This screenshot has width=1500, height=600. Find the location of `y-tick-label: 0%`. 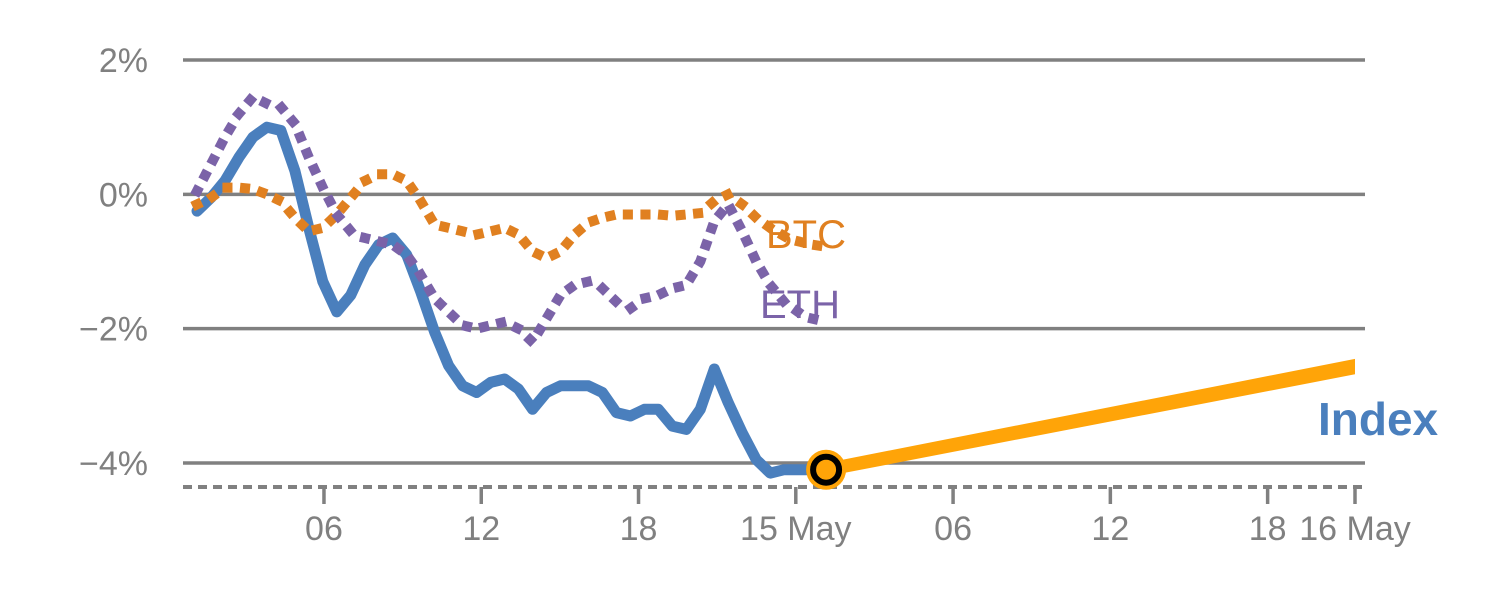

y-tick-label: 0% is located at coordinates (123, 195).